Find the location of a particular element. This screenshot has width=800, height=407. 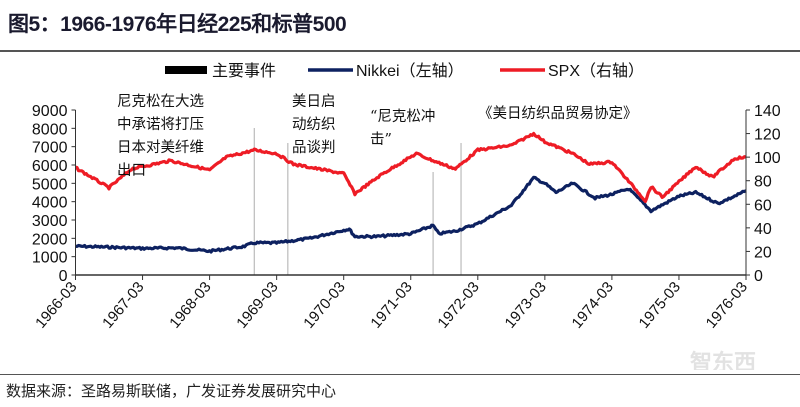

event-annotation: 动纺织 is located at coordinates (314, 124).